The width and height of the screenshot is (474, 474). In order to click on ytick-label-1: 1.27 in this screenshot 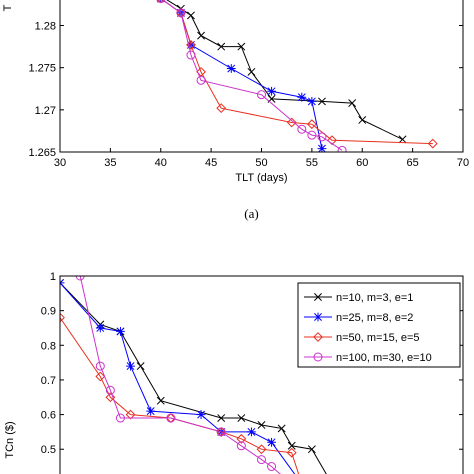, I will do `click(45, 111)`.